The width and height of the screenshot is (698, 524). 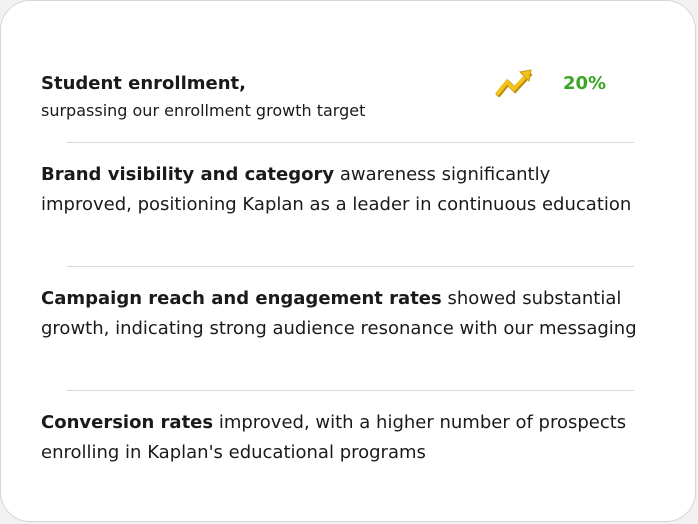 What do you see at coordinates (188, 174) in the screenshot?
I see `brand-visibility-label: Brand visibility and category` at bounding box center [188, 174].